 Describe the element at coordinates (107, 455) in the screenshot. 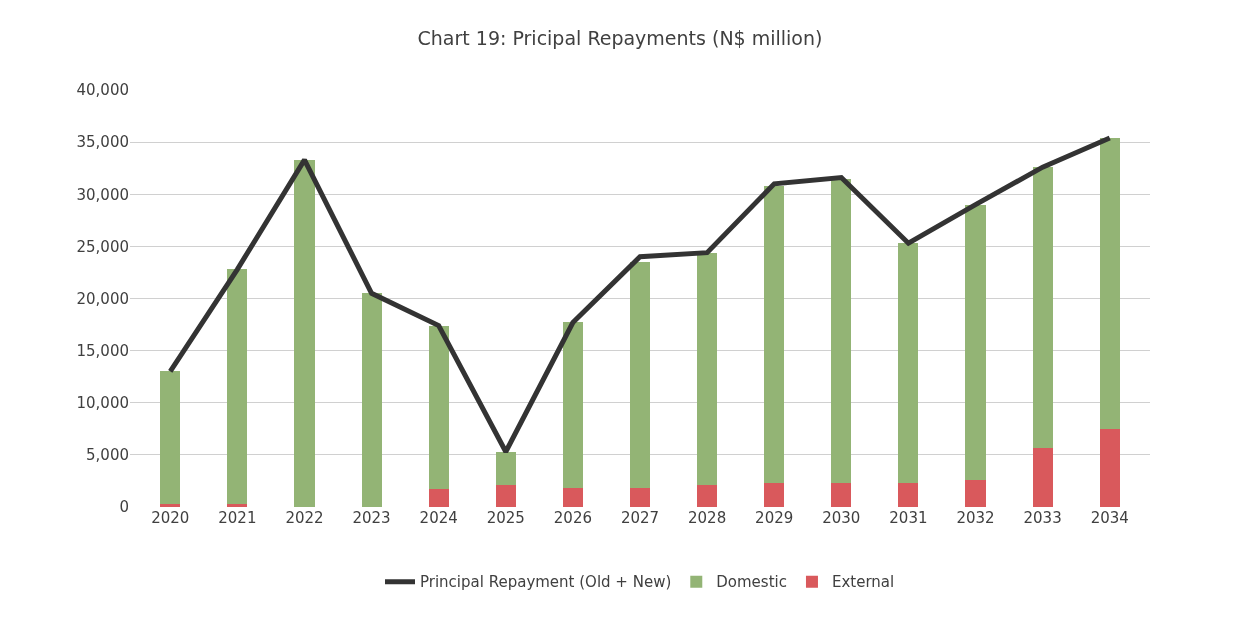

I see `y-tick-label: 5,000` at that location.